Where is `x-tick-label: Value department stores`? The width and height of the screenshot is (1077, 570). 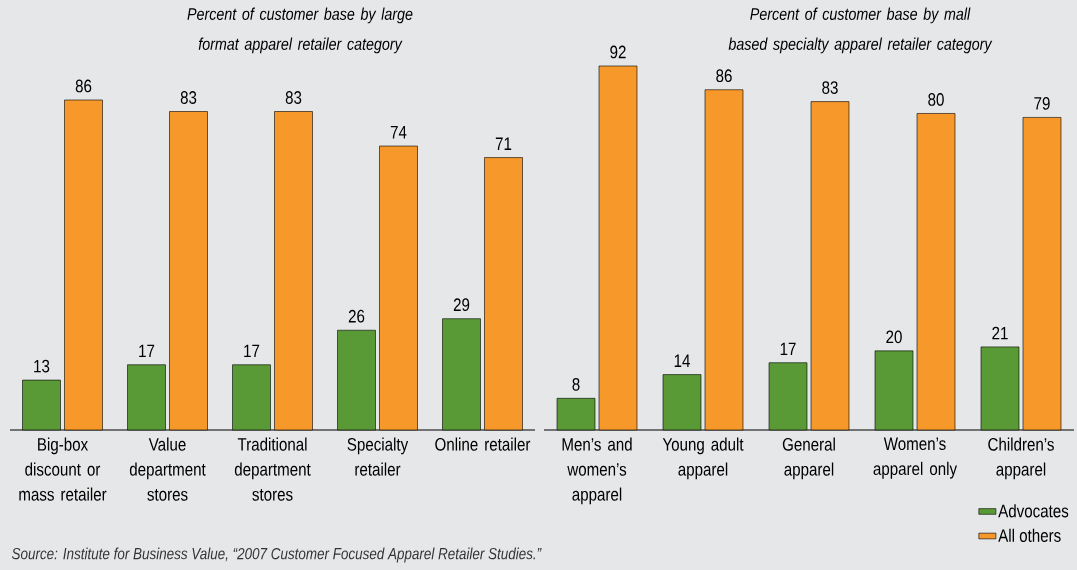
x-tick-label: Value department stores is located at coordinates (167, 469).